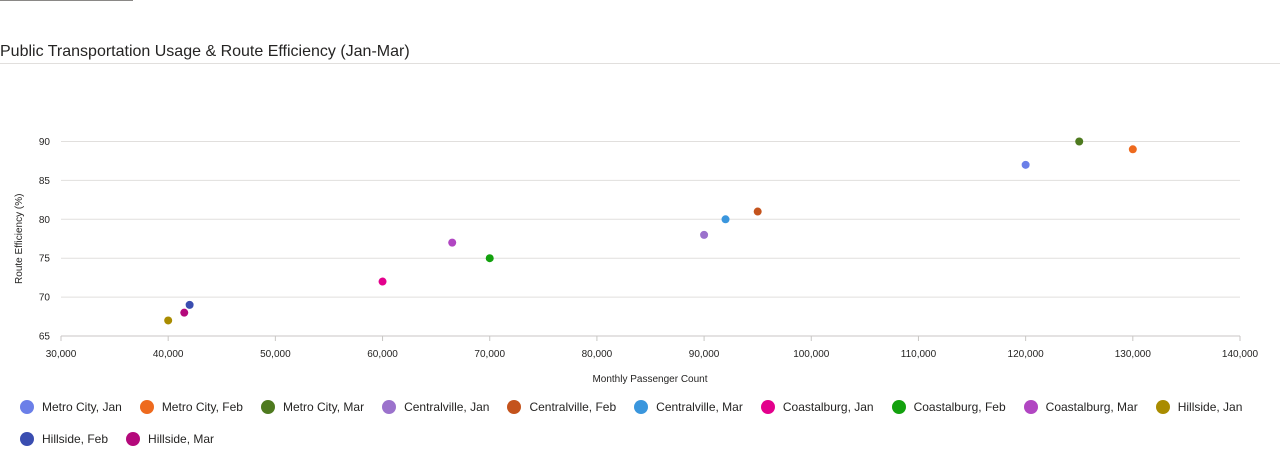 Image resolution: width=1280 pixels, height=454 pixels. I want to click on legend-label: Metro City, Mar, so click(323, 407).